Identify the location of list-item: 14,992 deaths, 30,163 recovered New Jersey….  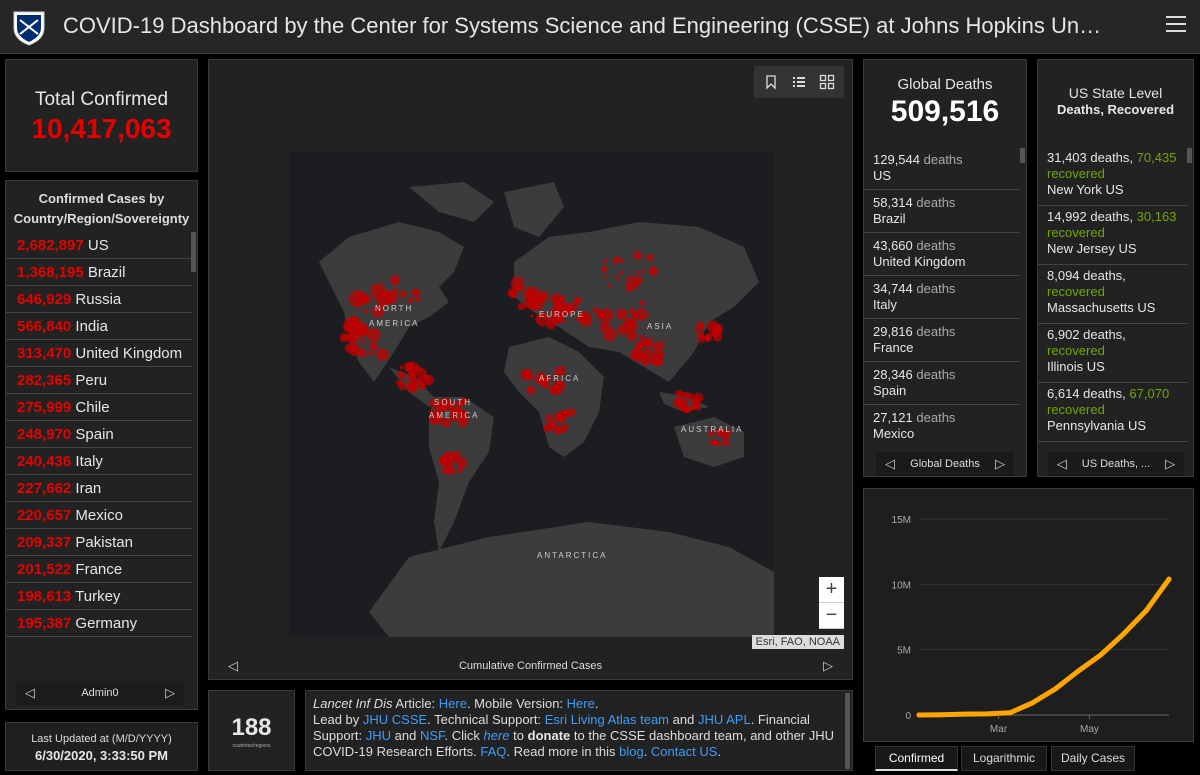
(1113, 235).